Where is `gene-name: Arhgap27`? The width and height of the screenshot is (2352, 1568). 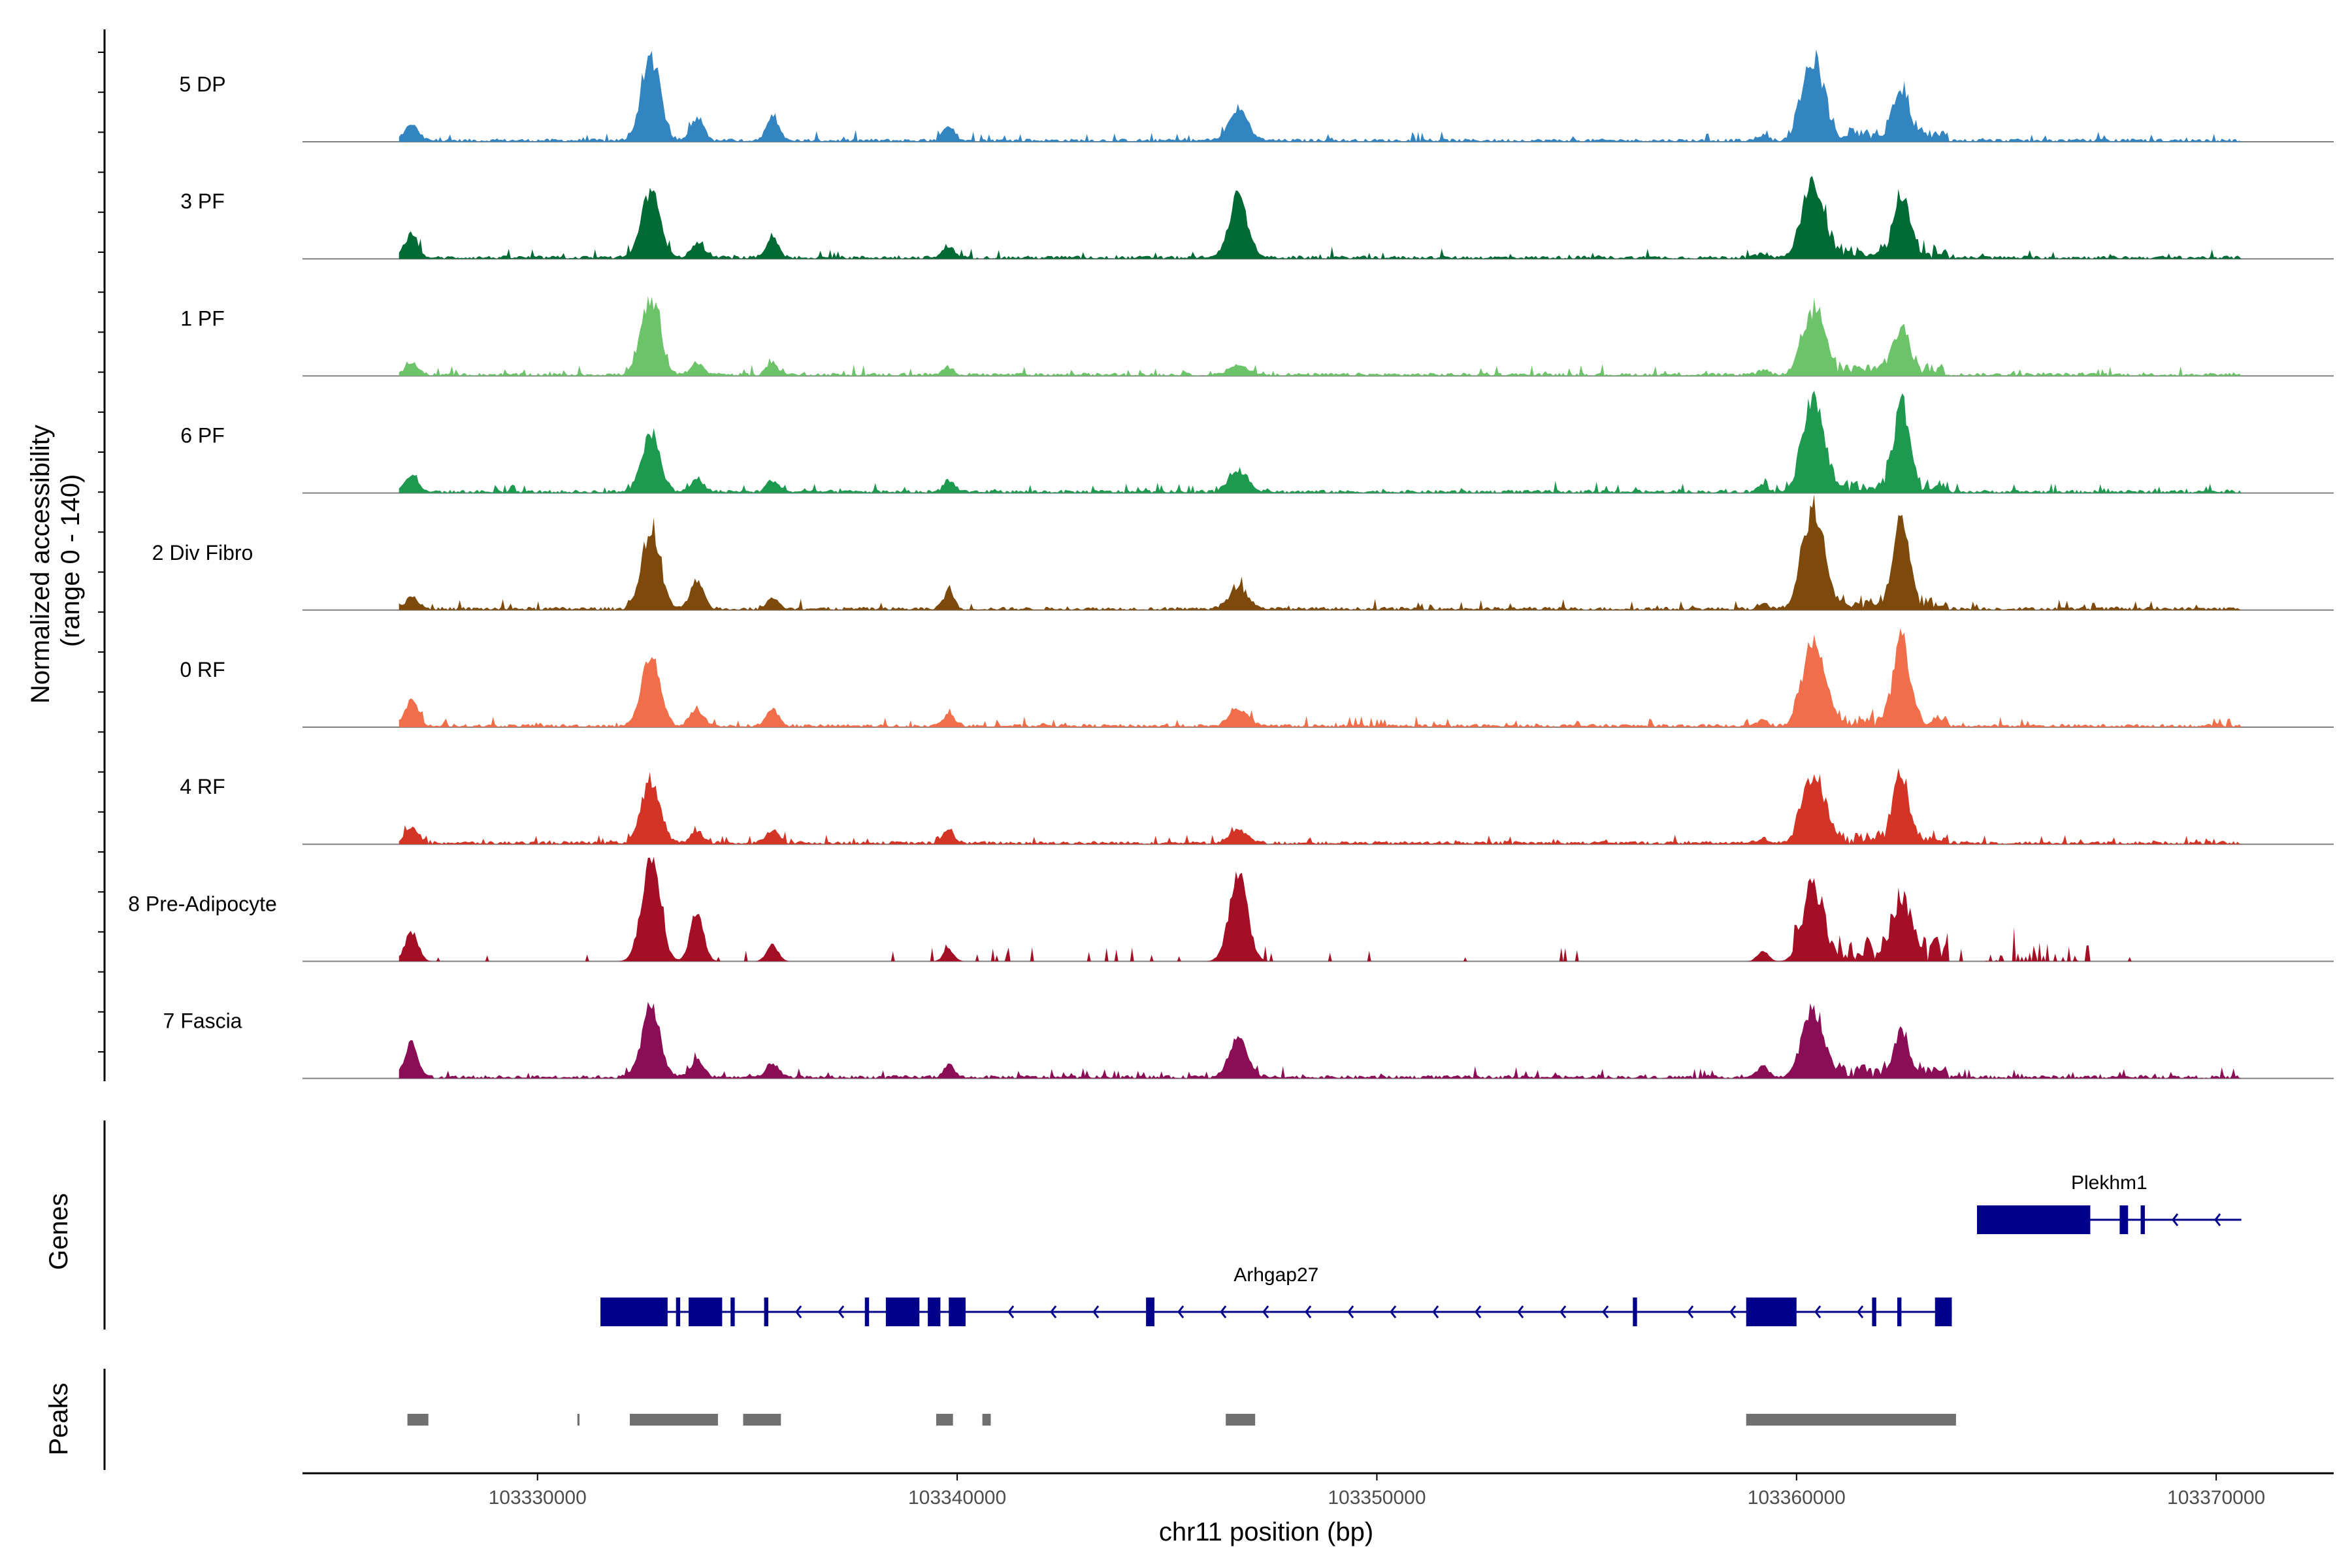 gene-name: Arhgap27 is located at coordinates (1275, 1275).